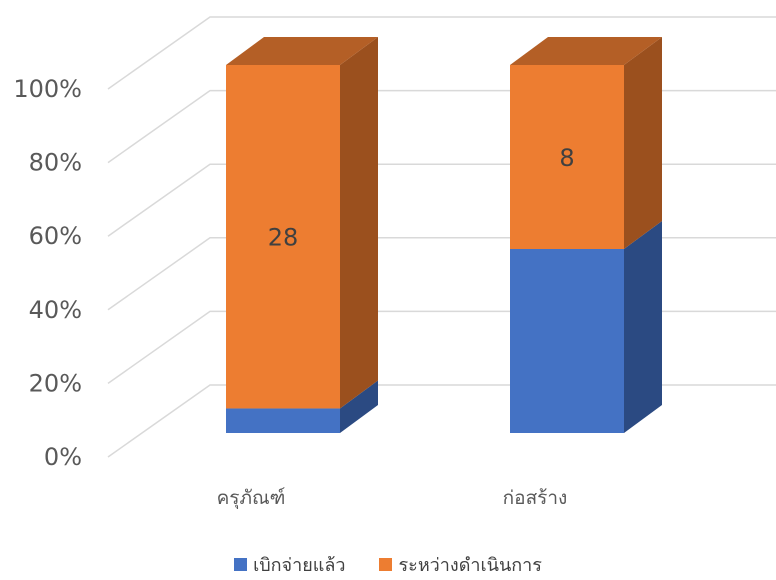 The width and height of the screenshot is (776, 580). Describe the element at coordinates (63, 457) in the screenshot. I see `y-tick-label: 0%` at that location.